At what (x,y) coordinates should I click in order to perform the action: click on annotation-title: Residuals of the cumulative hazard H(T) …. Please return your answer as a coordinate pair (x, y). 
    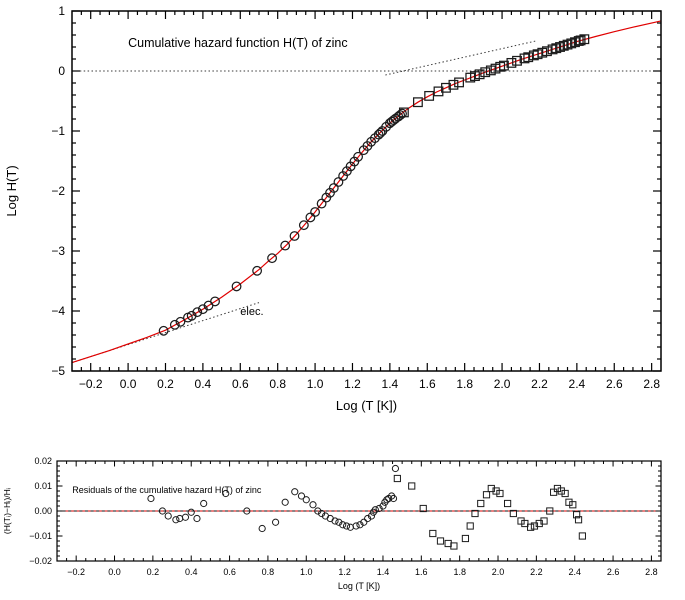
    Looking at the image, I should click on (167, 490).